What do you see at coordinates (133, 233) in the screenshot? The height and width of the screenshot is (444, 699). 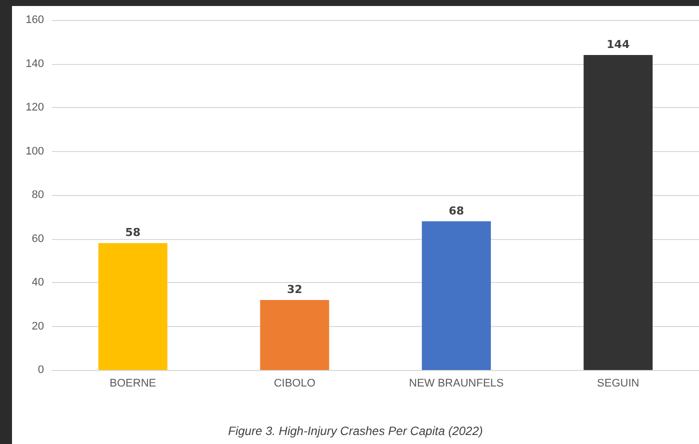 I see `data-label: 58` at bounding box center [133, 233].